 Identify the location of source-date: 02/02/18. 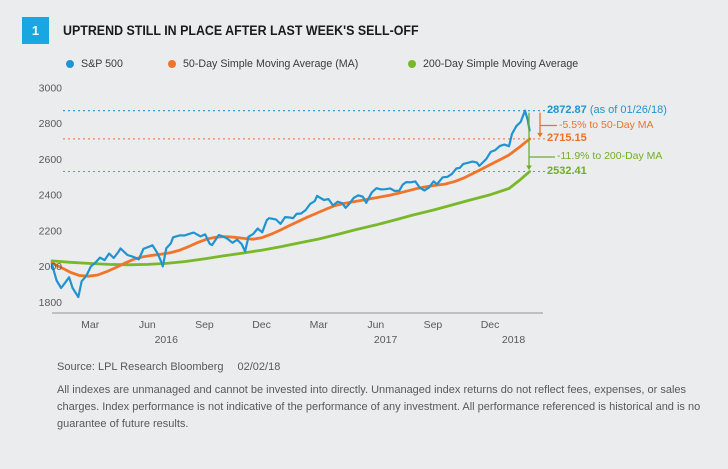
(259, 367).